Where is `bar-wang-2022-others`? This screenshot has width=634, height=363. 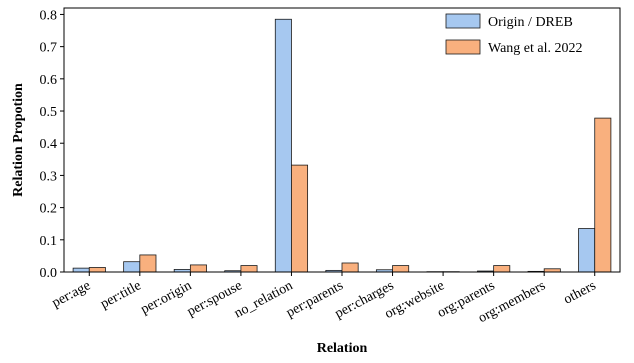
bar-wang-2022-others is located at coordinates (603, 195).